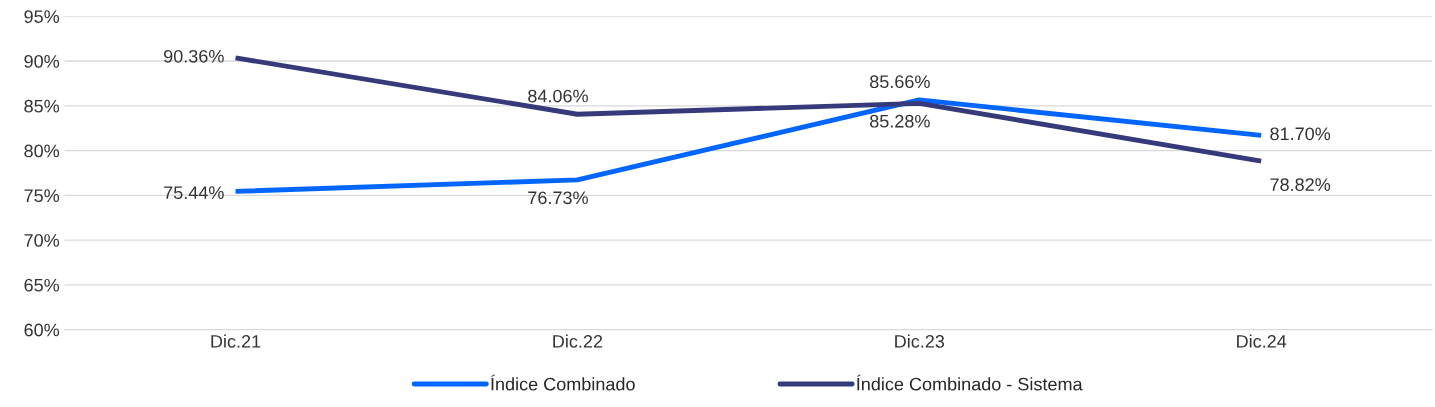 The image size is (1435, 407). Describe the element at coordinates (920, 341) in the screenshot. I see `x-tick-label: Dic.23` at that location.